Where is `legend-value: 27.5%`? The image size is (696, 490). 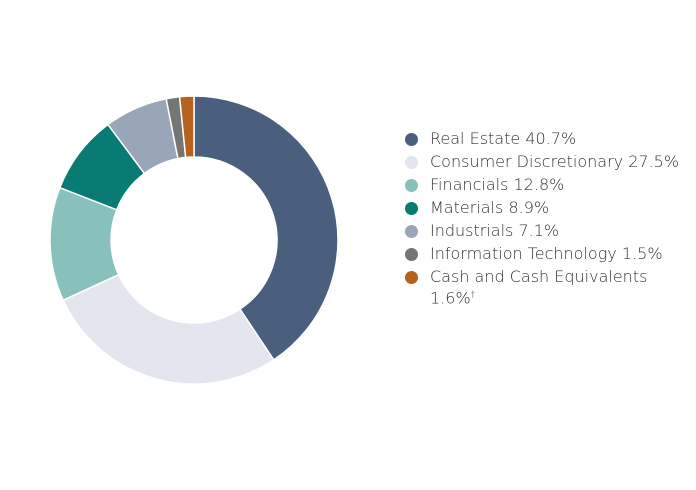 legend-value: 27.5% is located at coordinates (654, 161).